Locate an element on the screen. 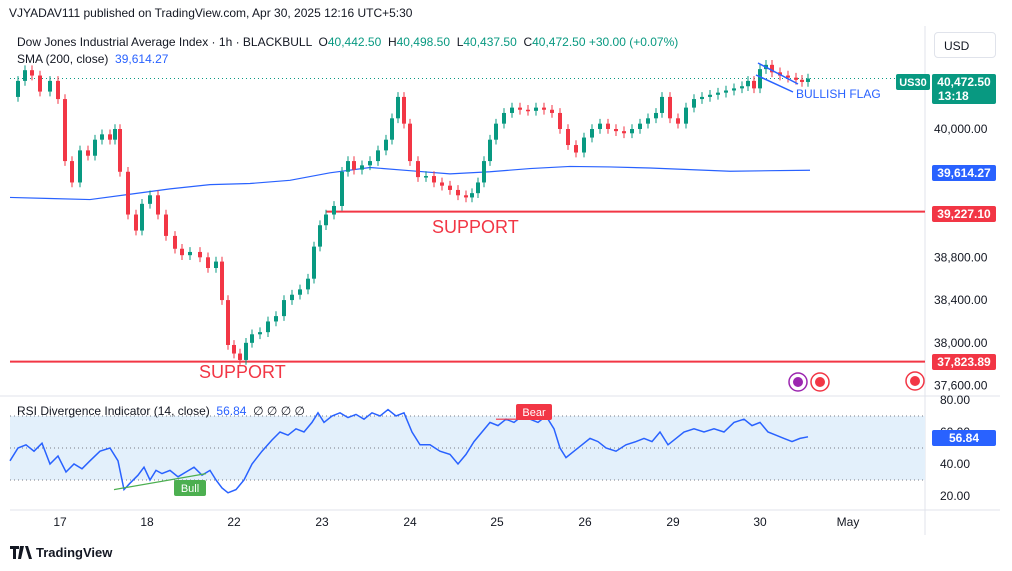 The width and height of the screenshot is (1012, 571). sma-badge: 39,614.27 is located at coordinates (964, 173).